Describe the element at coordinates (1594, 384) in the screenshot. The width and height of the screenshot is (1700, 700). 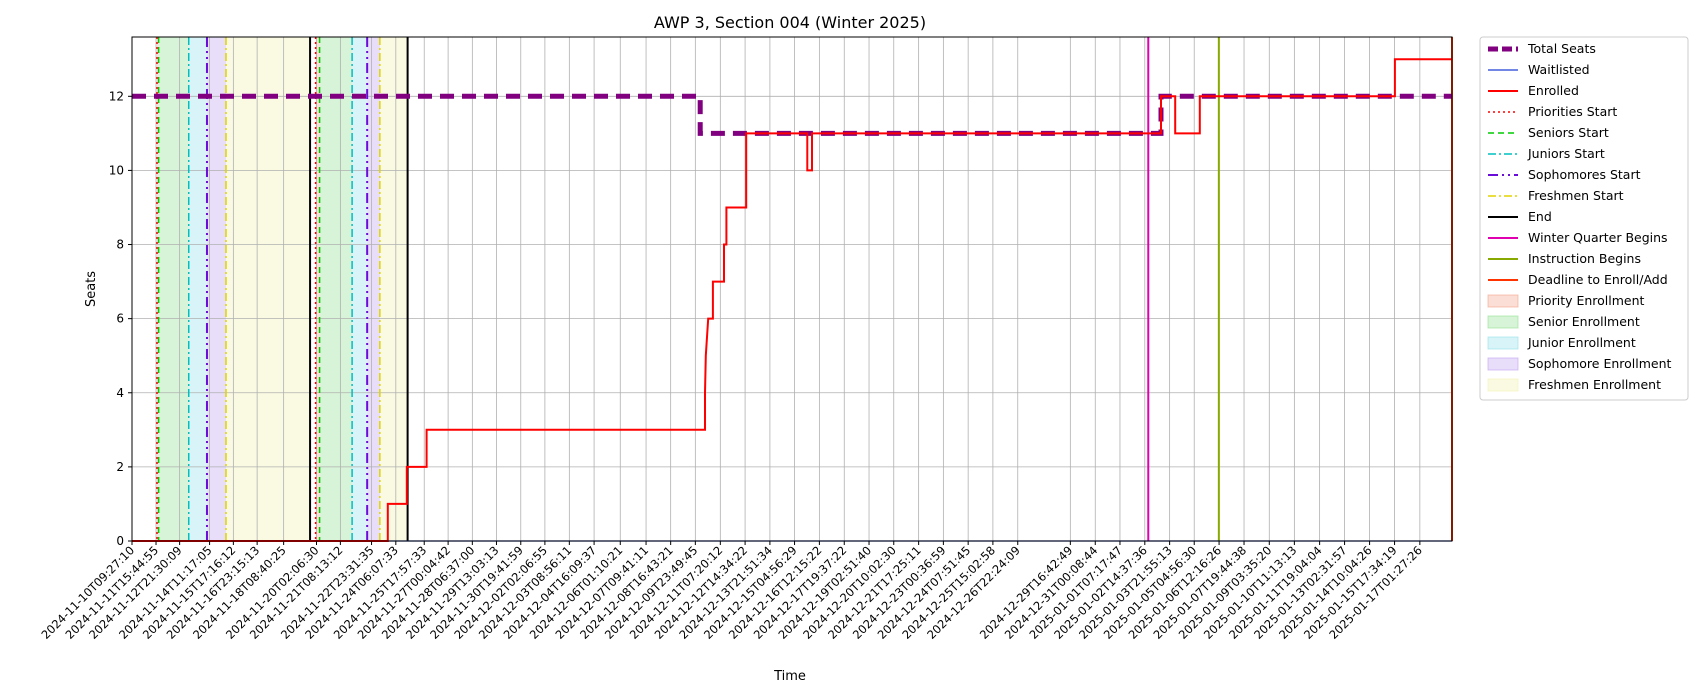
I see `legend-label: Freshmen Enrollment` at that location.